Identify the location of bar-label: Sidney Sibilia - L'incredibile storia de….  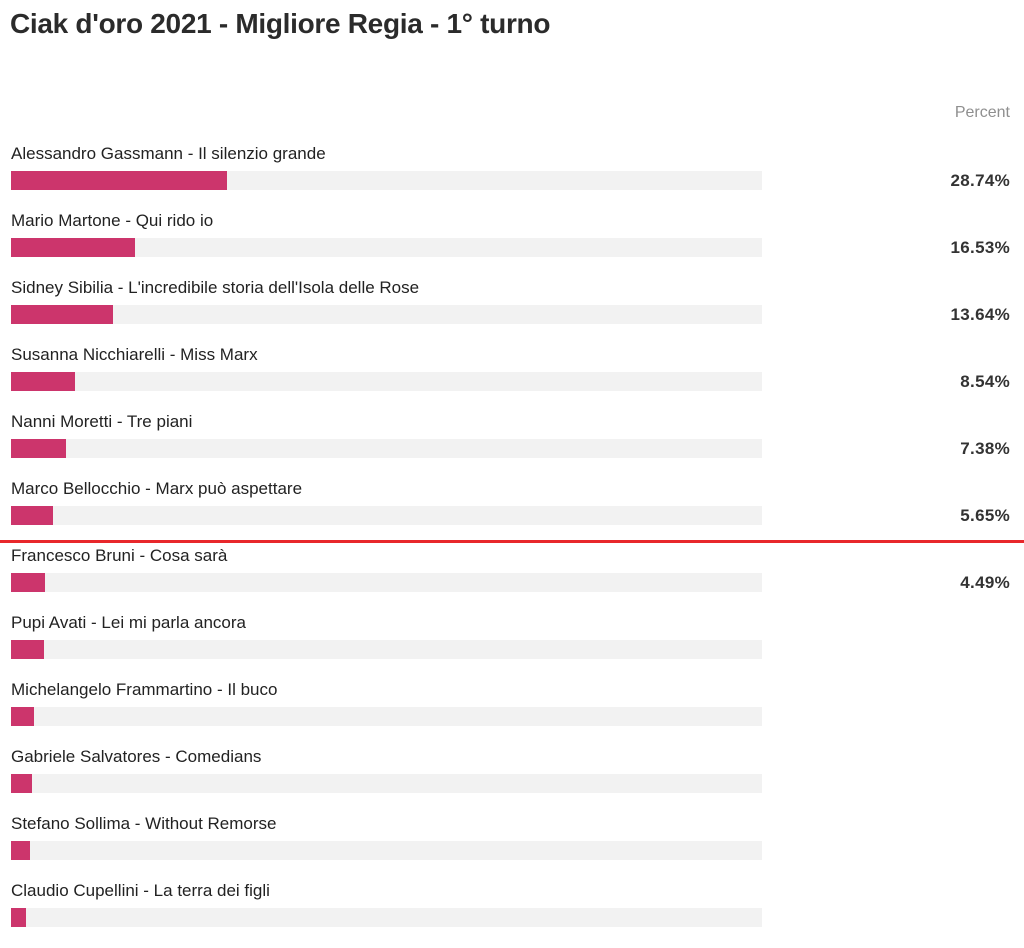
(215, 287).